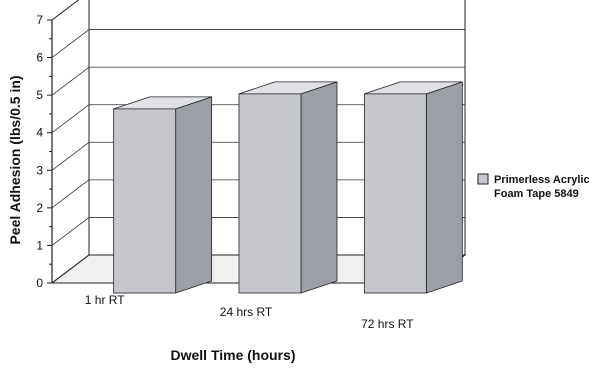  I want to click on x-axis-categories: 1 hr RT 24 hrs RT 72 hrs RT, so click(249, 312).